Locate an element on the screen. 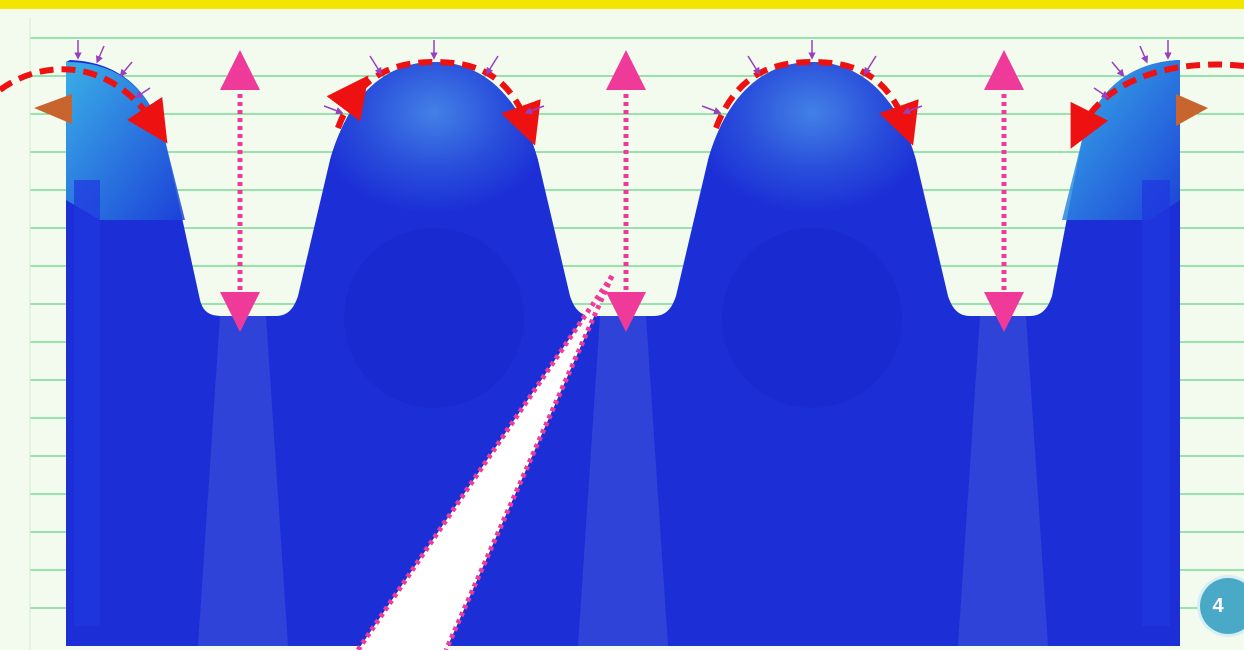 The height and width of the screenshot is (650, 1244). right-edge-strip is located at coordinates (1156, 403).